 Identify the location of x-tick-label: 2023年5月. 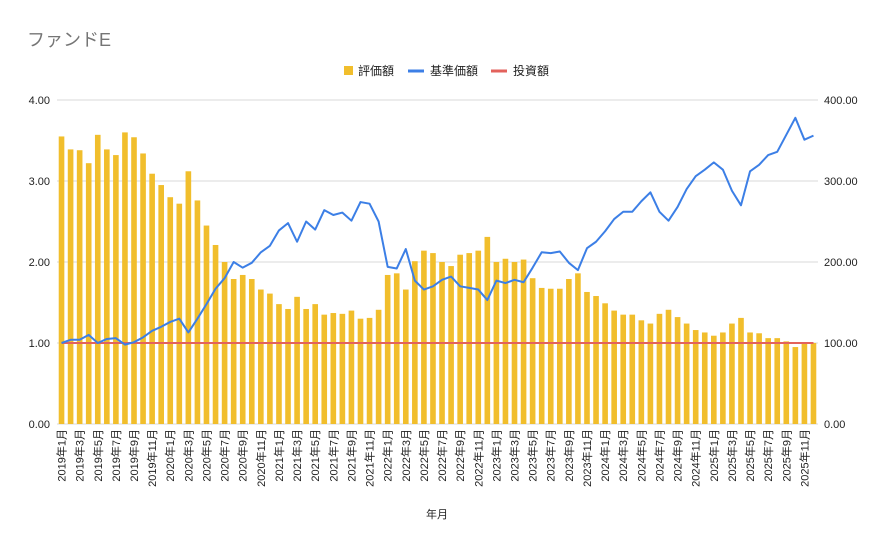
(533, 455).